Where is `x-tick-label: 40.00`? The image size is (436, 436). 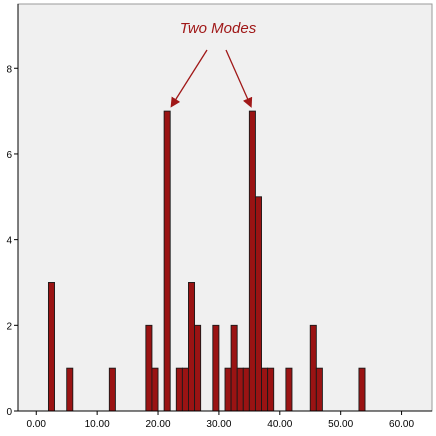 x-tick-label: 40.00 is located at coordinates (279, 424).